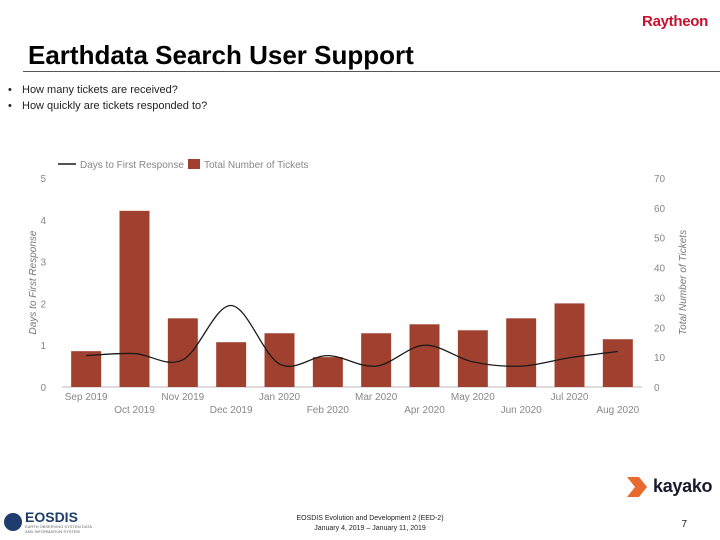 The height and width of the screenshot is (540, 720). I want to click on x-tick-label: Feb 2020, so click(328, 410).